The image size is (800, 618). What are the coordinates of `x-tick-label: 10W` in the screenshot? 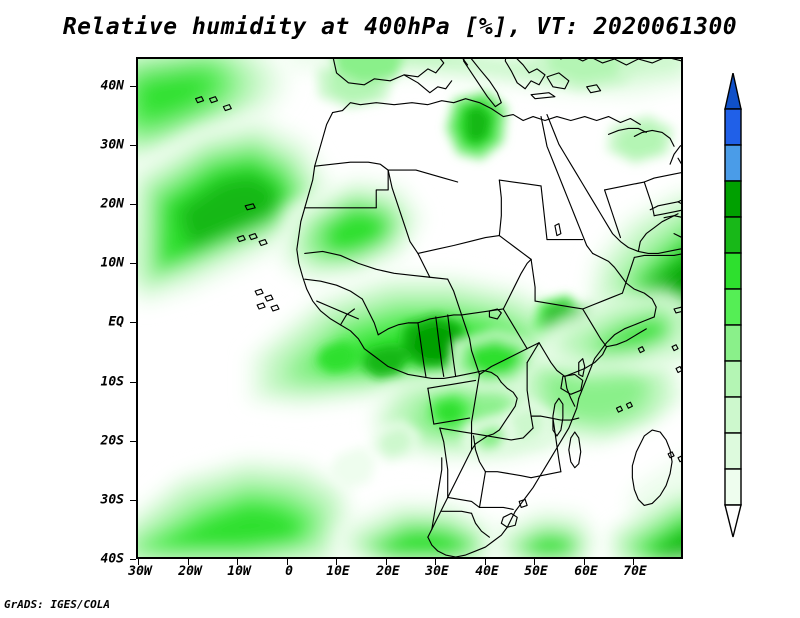 It's located at (239, 571).